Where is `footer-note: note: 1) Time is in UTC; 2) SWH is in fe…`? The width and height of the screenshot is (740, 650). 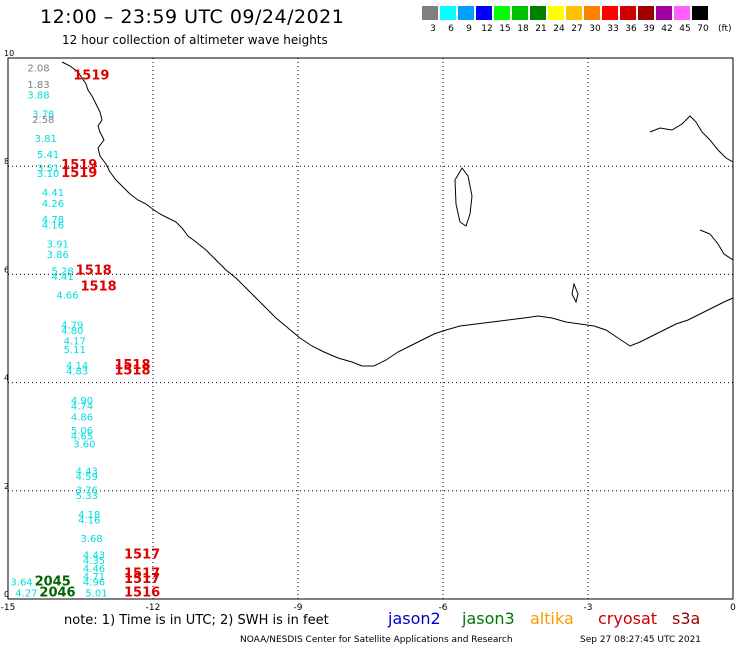 footer-note: note: 1) Time is in UTC; 2) SWH is in fe… is located at coordinates (196, 620).